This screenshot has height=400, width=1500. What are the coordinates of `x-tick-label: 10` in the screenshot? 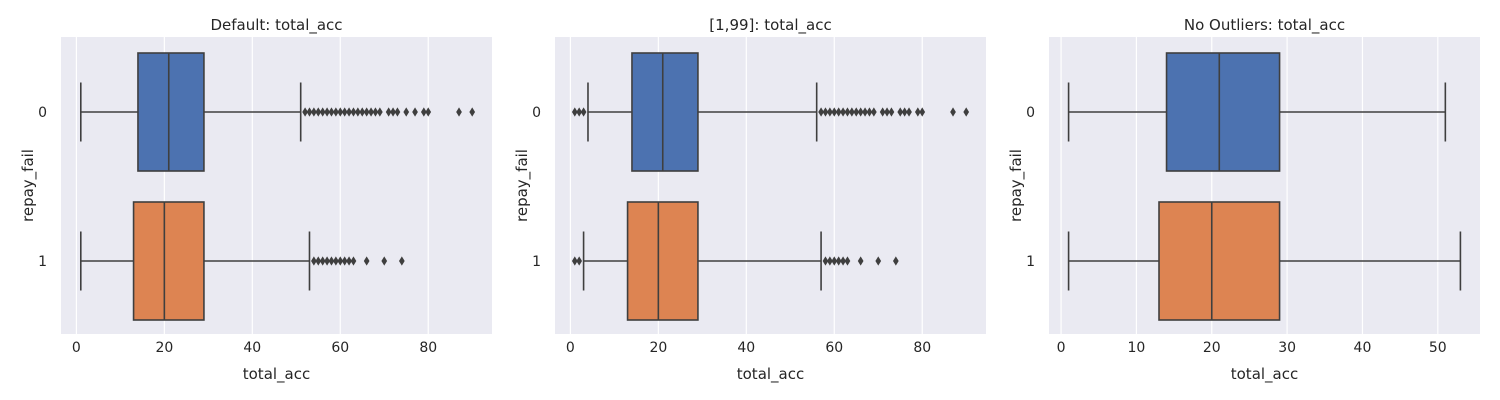 It's located at (1136, 348).